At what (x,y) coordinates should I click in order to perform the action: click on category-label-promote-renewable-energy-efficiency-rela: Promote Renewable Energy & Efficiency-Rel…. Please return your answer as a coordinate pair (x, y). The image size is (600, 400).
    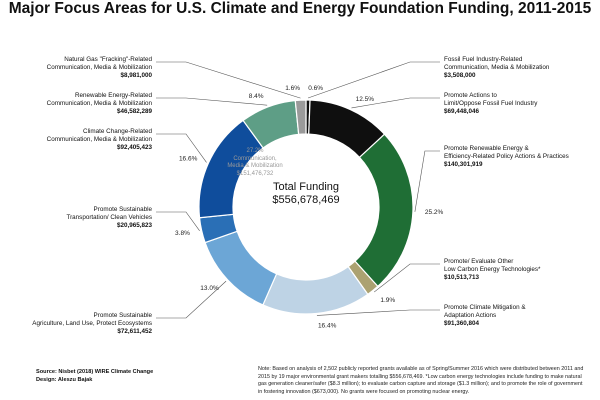
    Looking at the image, I should click on (506, 157).